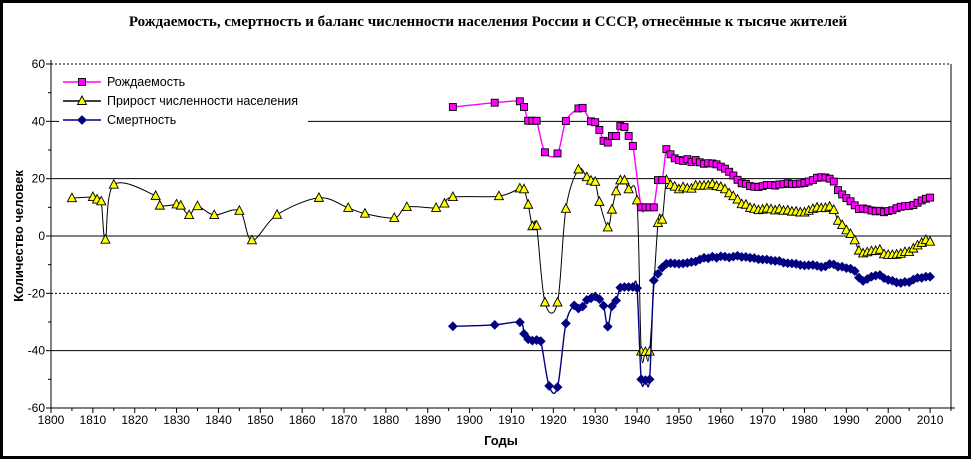 The image size is (971, 459). I want to click on x-tick-label: 2000, so click(888, 420).